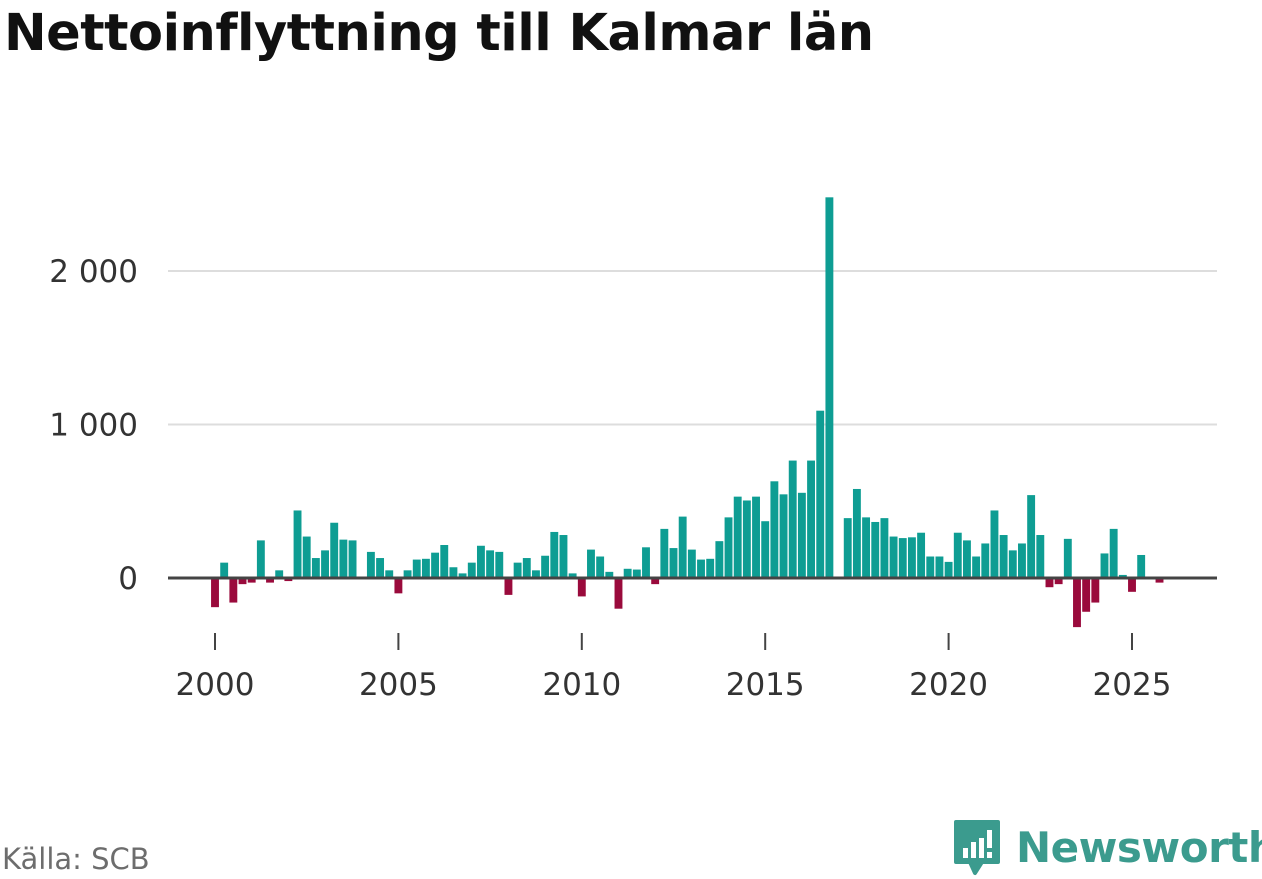  I want to click on x-tick-label: 2000, so click(215, 685).